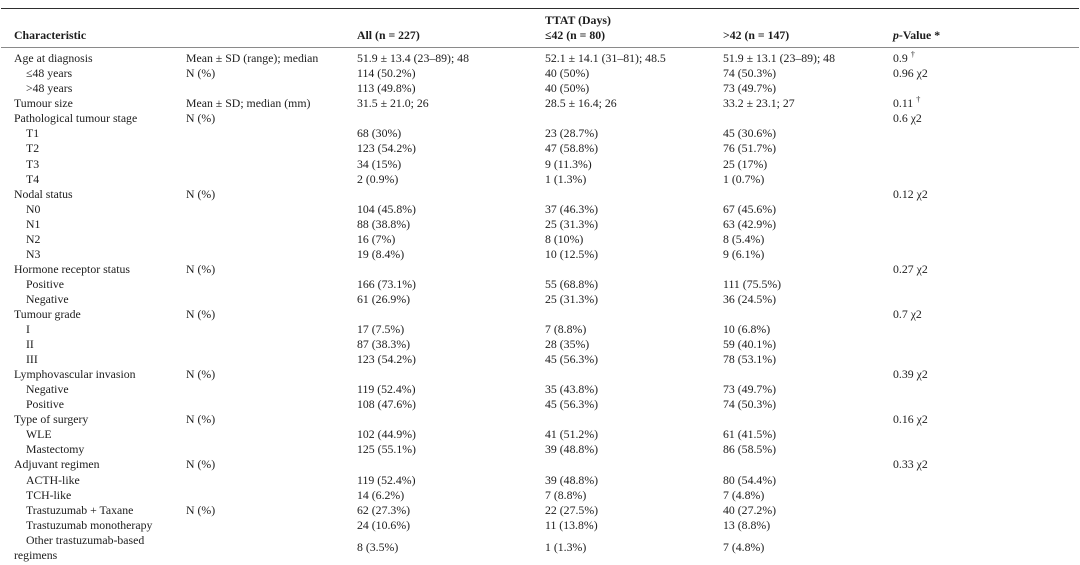 This screenshot has width=1080, height=565. Describe the element at coordinates (605, 58) in the screenshot. I see `cell-le42: 52.1 ± 14.1 (31–81); 48.5` at that location.